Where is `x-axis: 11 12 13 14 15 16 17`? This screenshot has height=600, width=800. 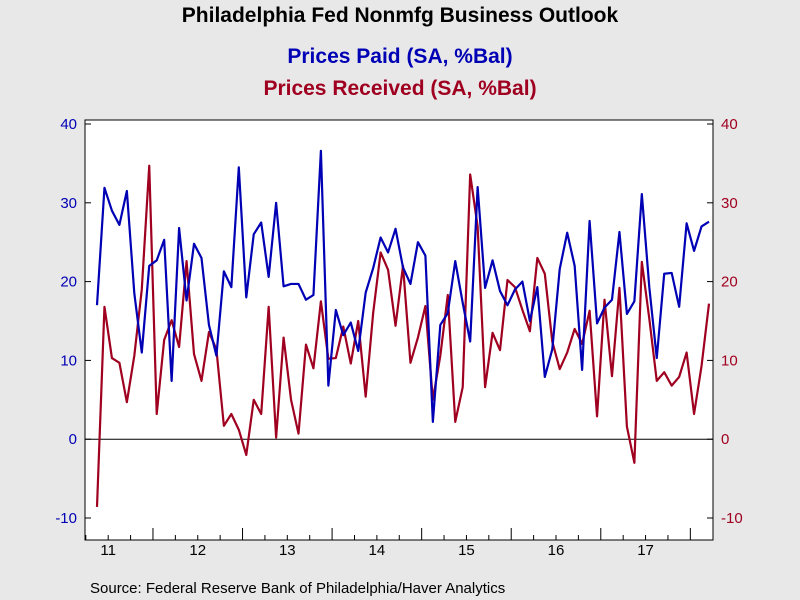 x-axis: 11 12 13 14 15 16 17 is located at coordinates (388, 543).